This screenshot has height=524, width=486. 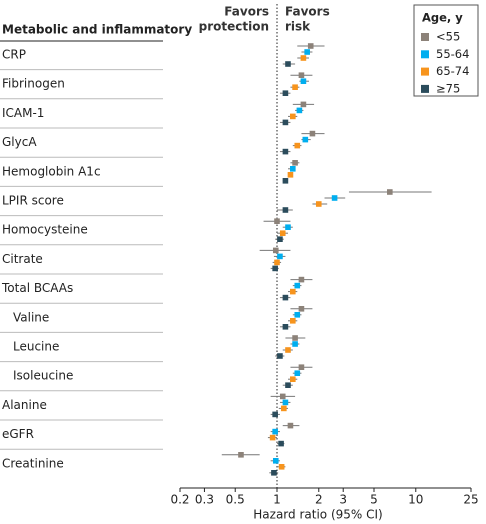 I want to click on x-tick-label: 0.5, so click(x=235, y=500).